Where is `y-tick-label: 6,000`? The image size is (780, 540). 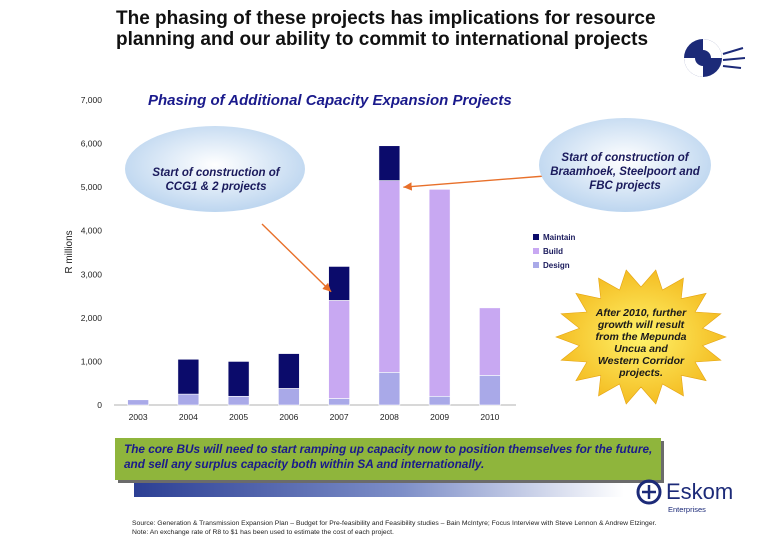 y-tick-label: 6,000 is located at coordinates (92, 144).